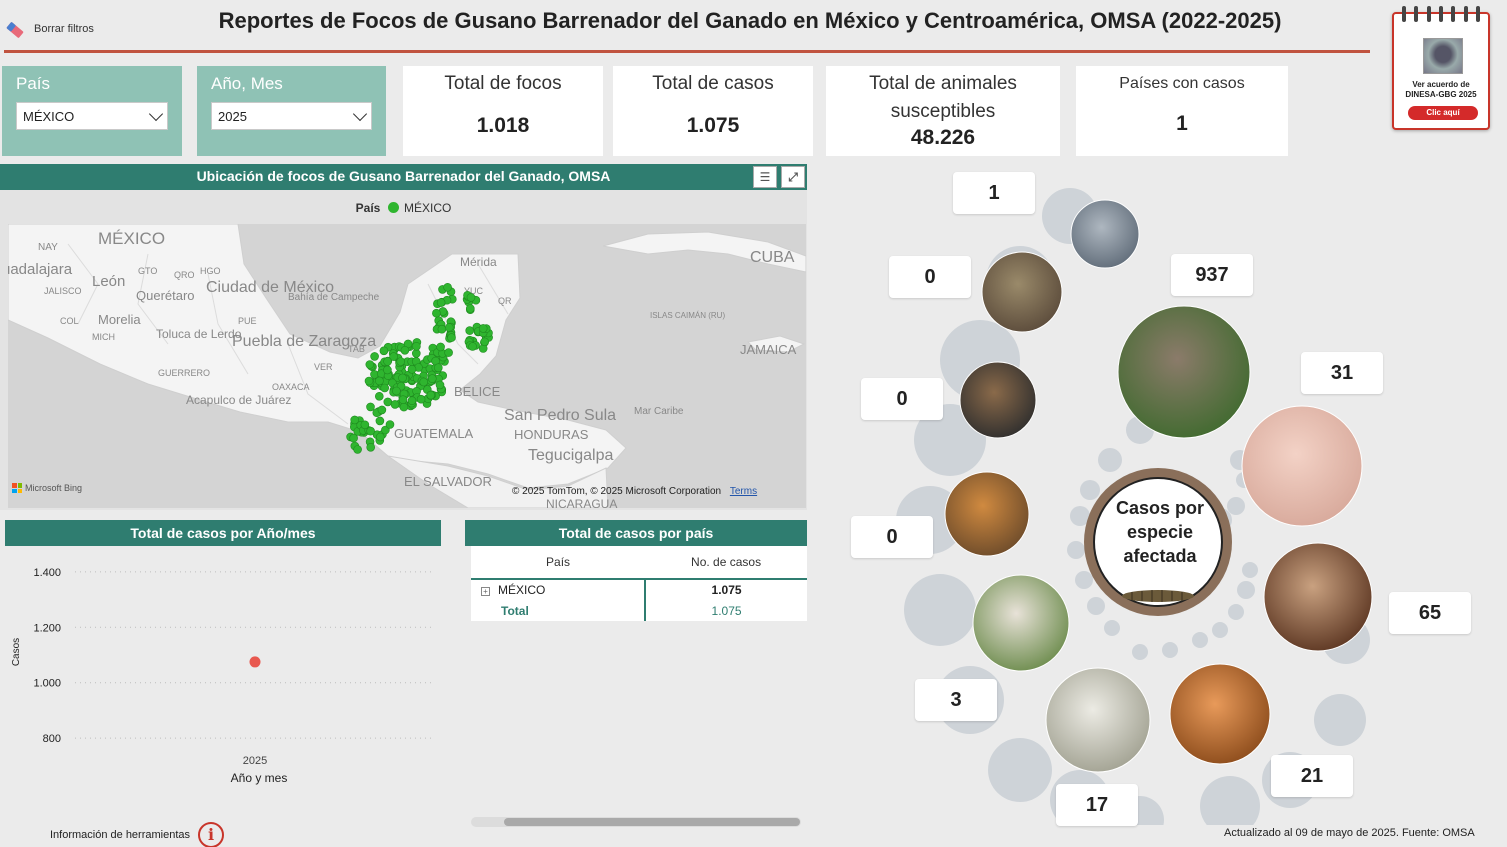 The width and height of the screenshot is (1507, 847). Describe the element at coordinates (47, 684) in the screenshot. I see `y-tick-label: 1.000` at that location.